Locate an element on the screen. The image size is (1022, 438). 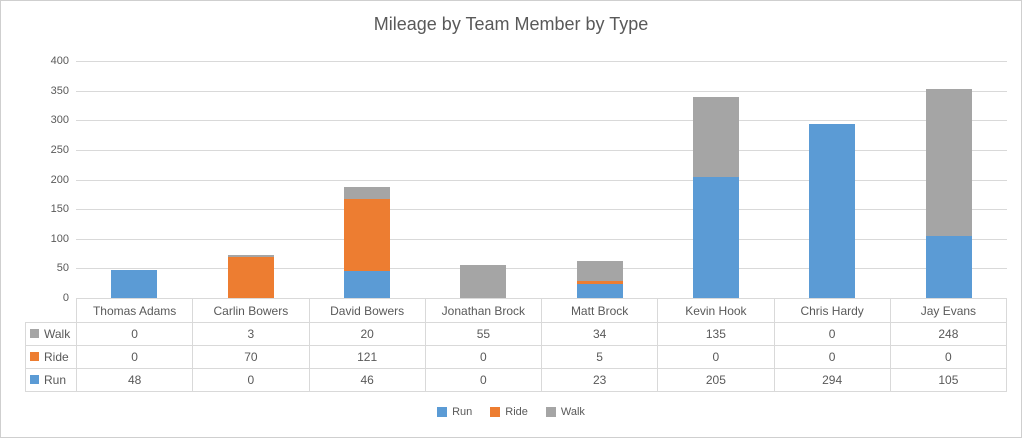
table-row-run: Run 48 0 46 0 23 205 294 105 is located at coordinates (516, 380).